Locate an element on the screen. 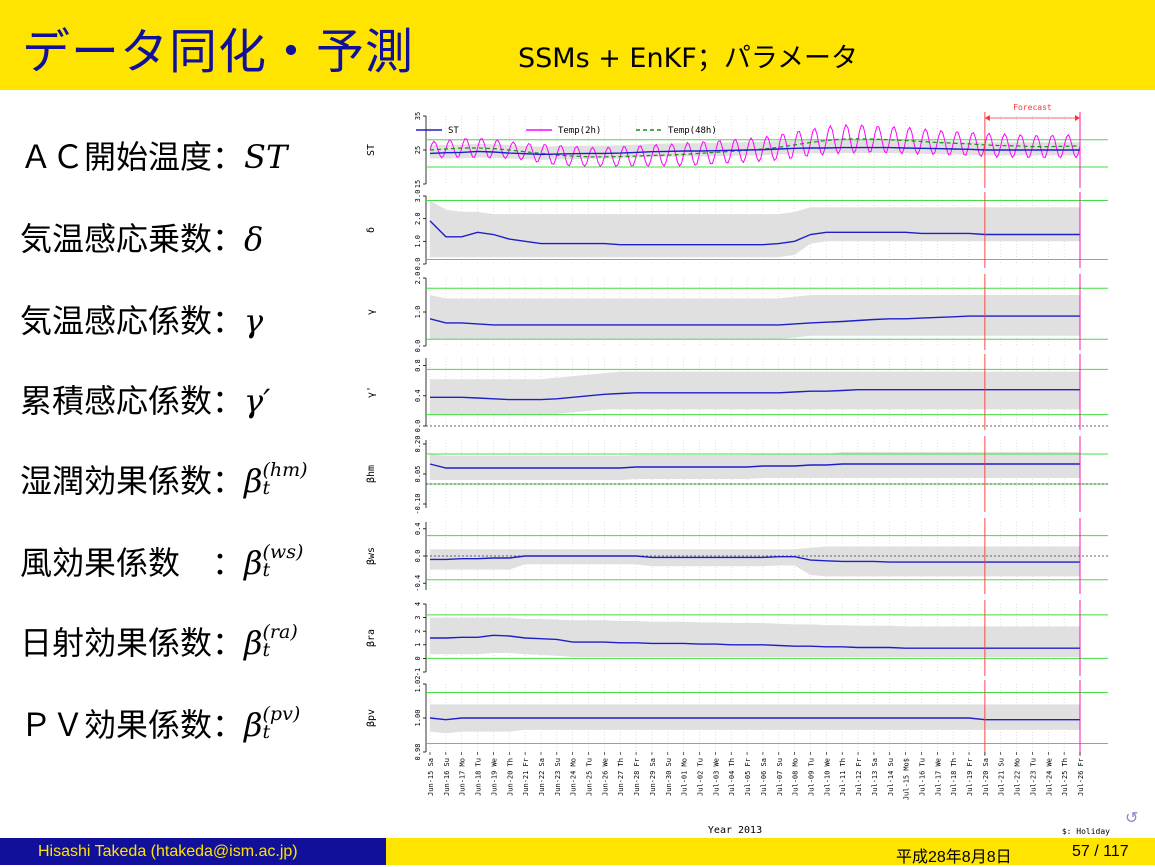 Image resolution: width=1155 pixels, height=867 pixels. slide-title: データ同化・予測 is located at coordinates (218, 52).